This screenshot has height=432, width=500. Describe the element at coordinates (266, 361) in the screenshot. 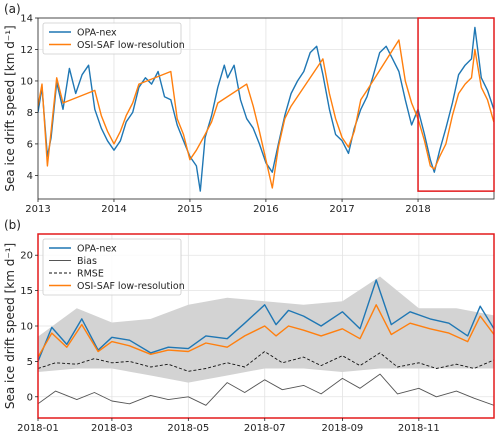

I see `series-line-rmse` at that location.